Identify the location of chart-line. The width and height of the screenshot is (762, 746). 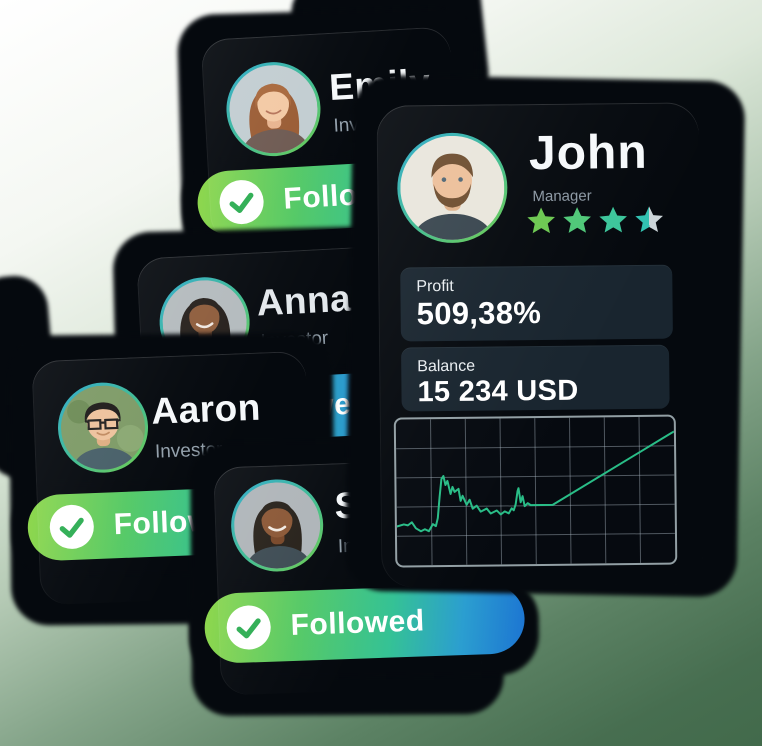
(535, 481).